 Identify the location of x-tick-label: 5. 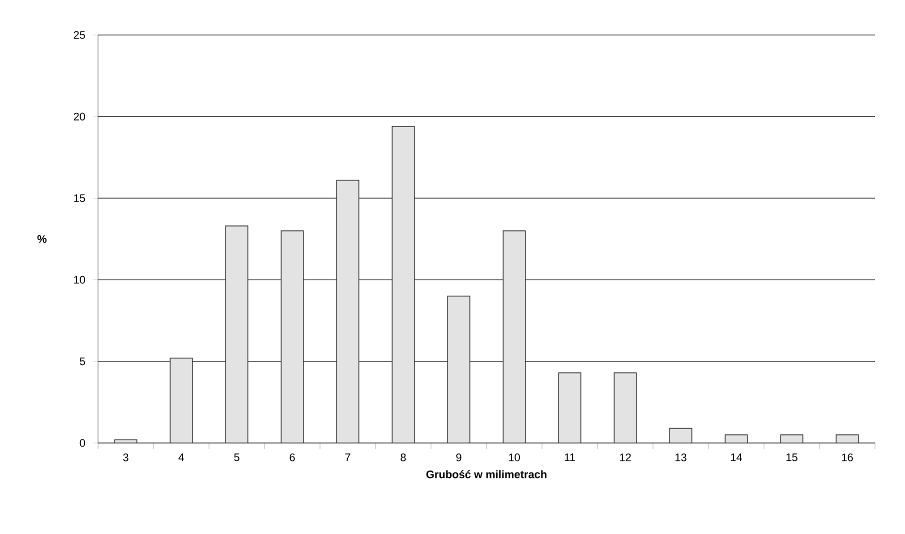
(237, 458).